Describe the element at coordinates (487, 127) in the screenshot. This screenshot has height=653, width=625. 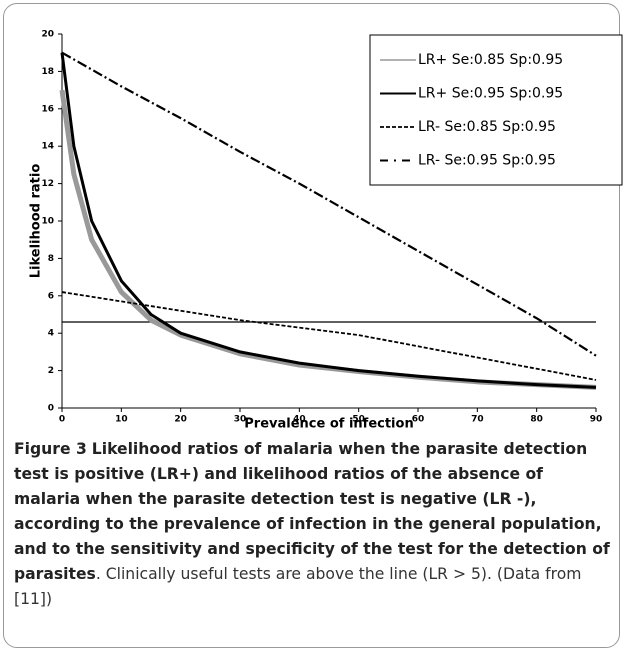
I see `legend-label: LR- Se:0.85 Sp:0.95` at that location.